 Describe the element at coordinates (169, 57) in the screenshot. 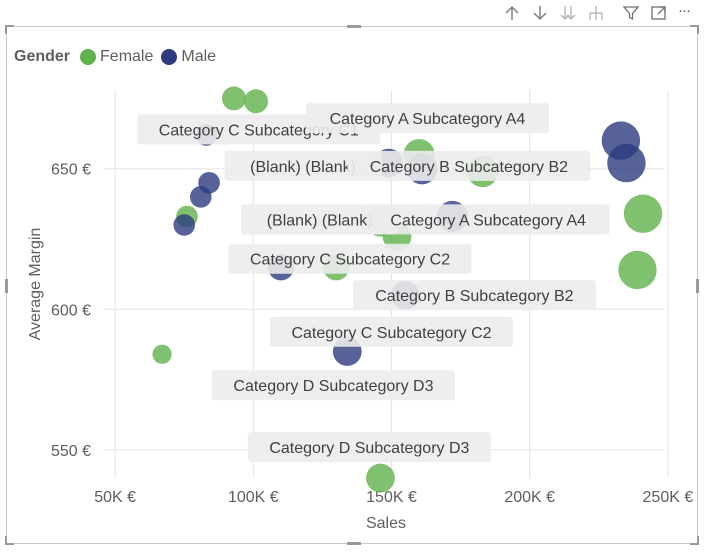

I see `legend-marker-male` at that location.